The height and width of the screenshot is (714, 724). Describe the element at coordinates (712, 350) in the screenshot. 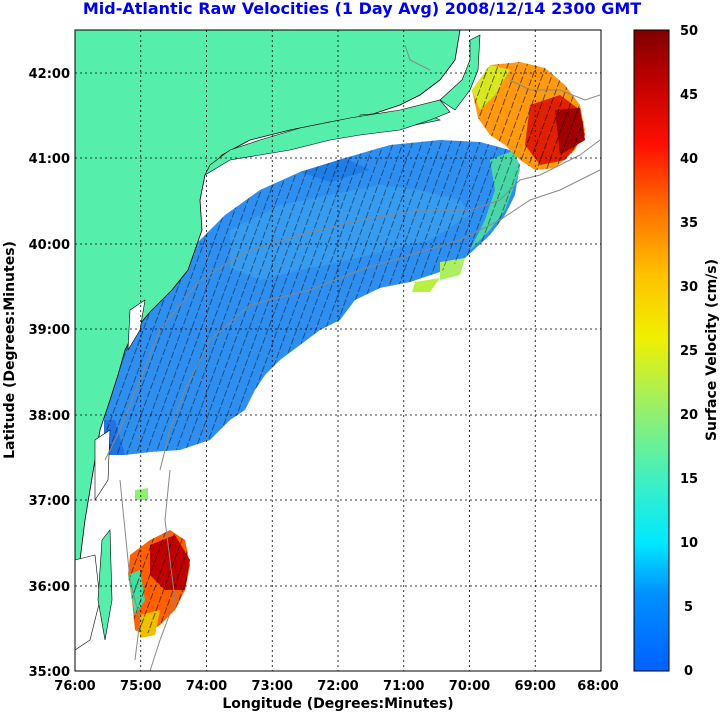

I see `colorbar-label: Surface Velocity (cm/s)` at that location.